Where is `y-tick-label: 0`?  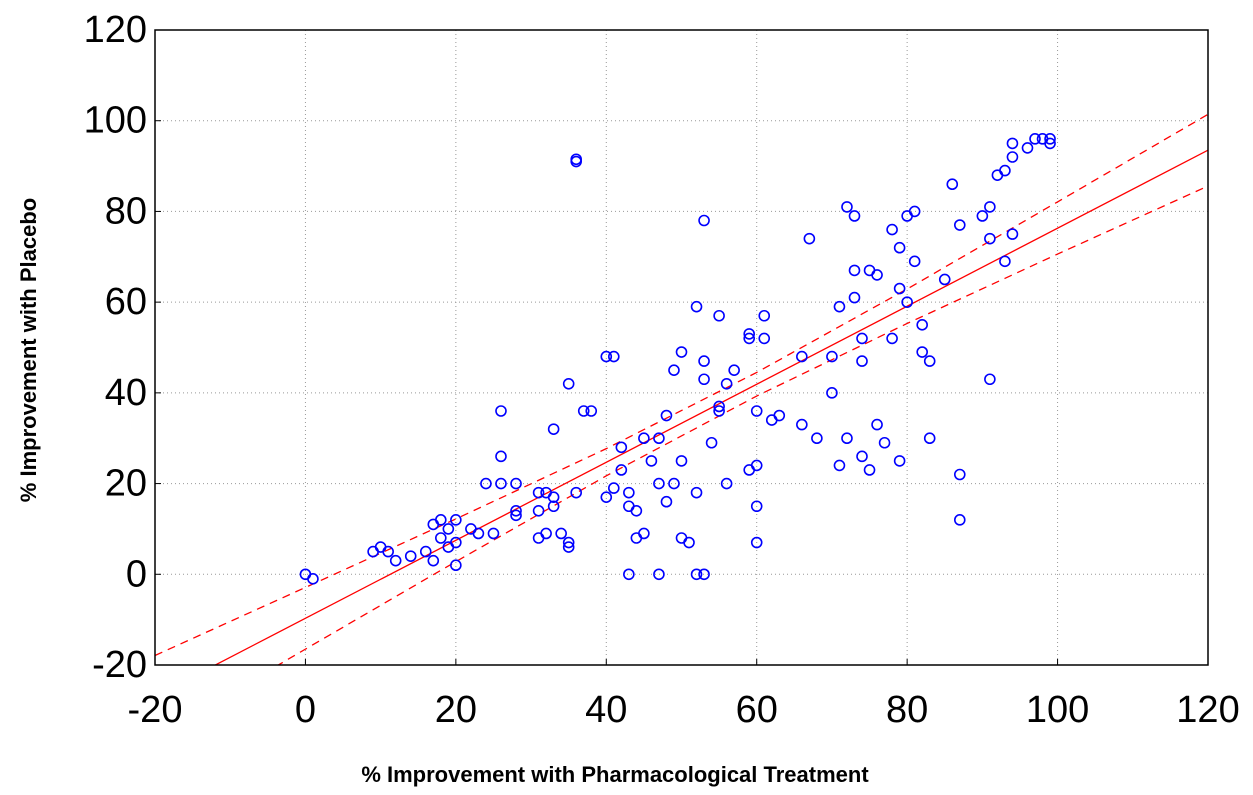 y-tick-label: 0 is located at coordinates (136, 574).